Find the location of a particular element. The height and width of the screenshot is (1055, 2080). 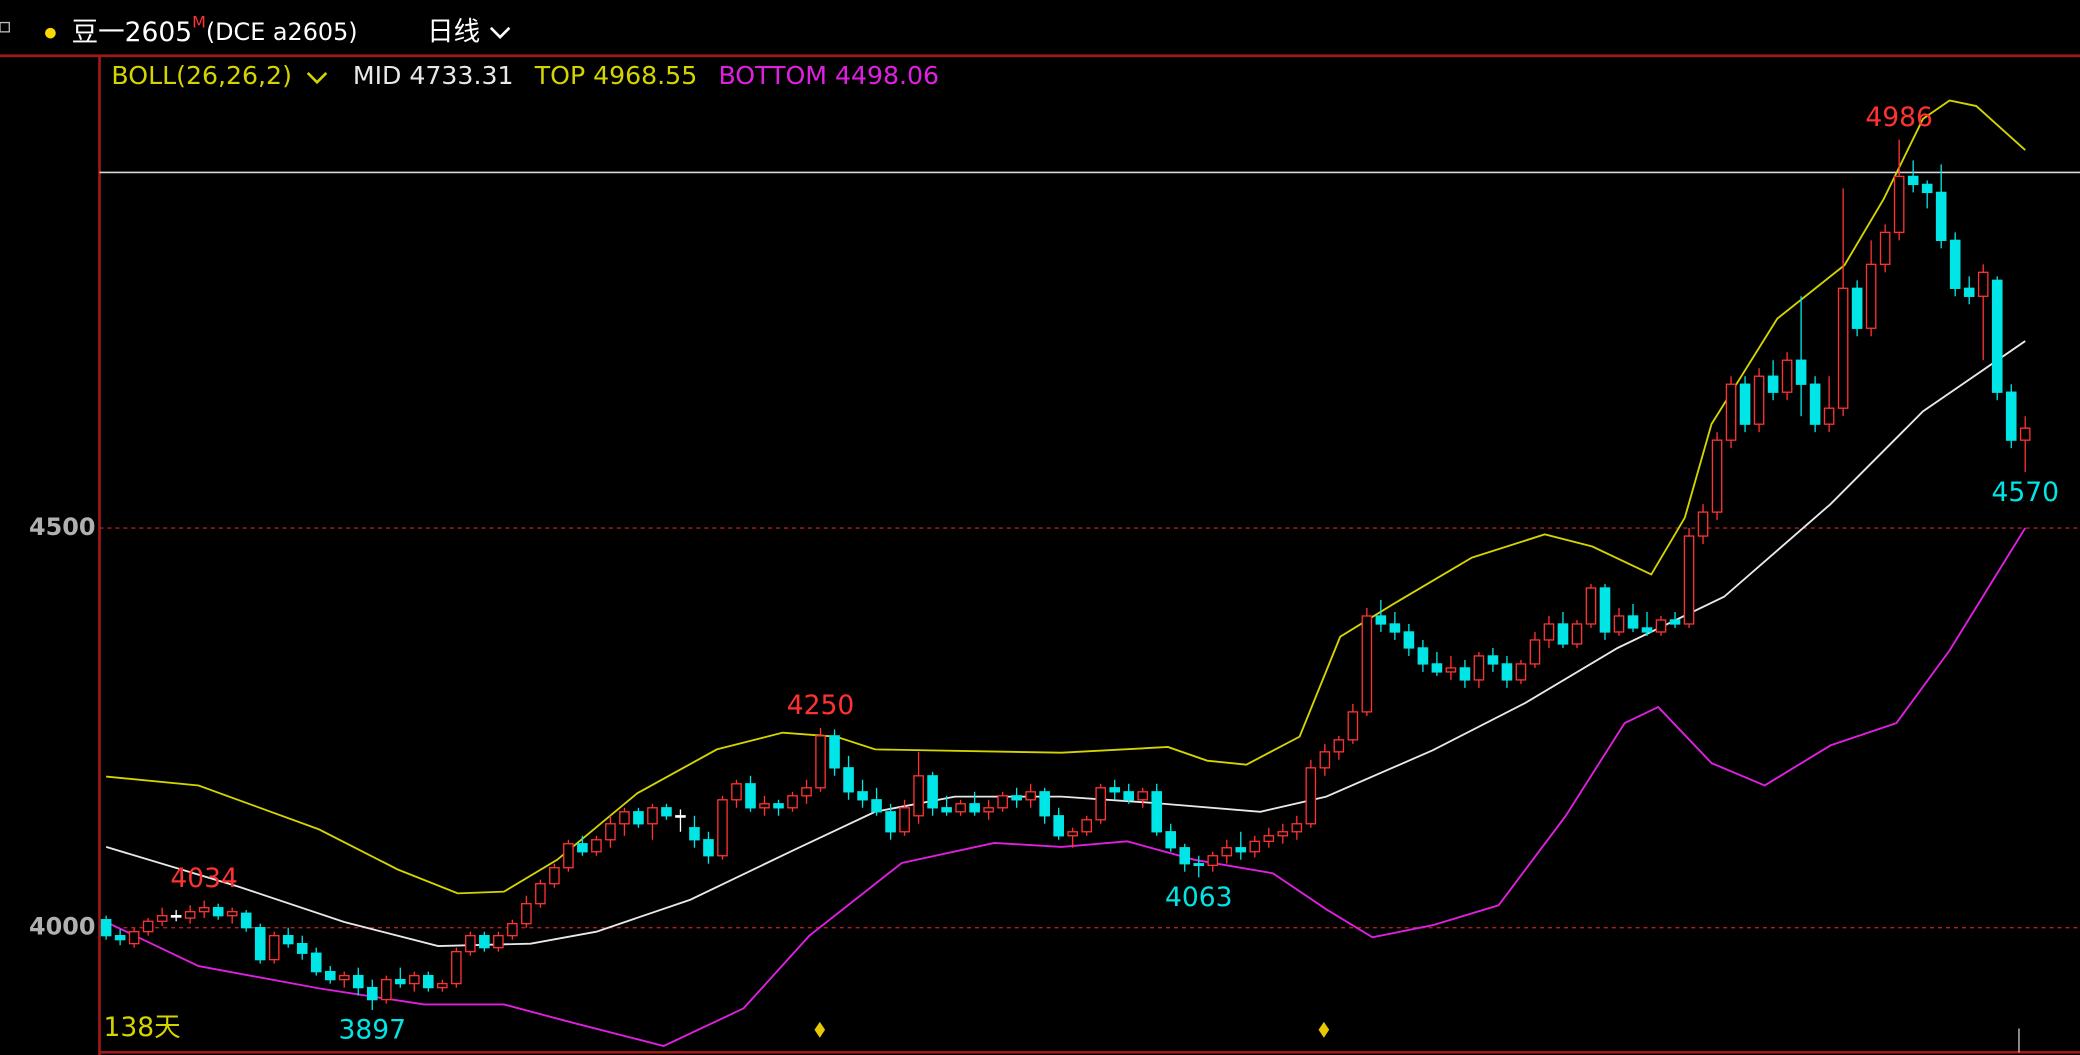

legend-name: BOTTOM is located at coordinates (772, 75).